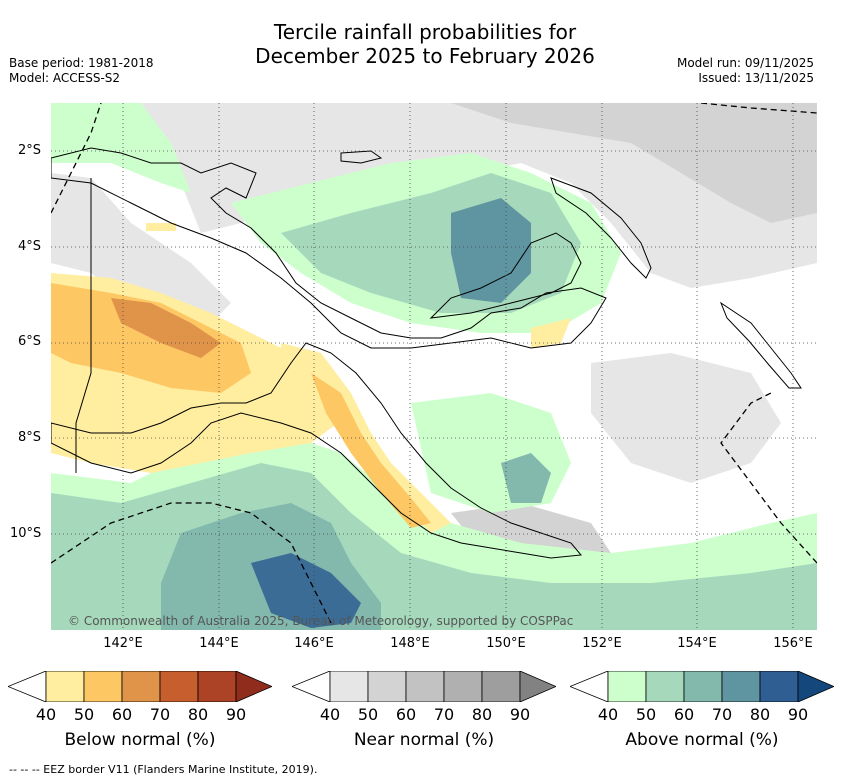 The image size is (850, 781). What do you see at coordinates (608, 714) in the screenshot?
I see `legend-above-tick-40: 40` at bounding box center [608, 714].